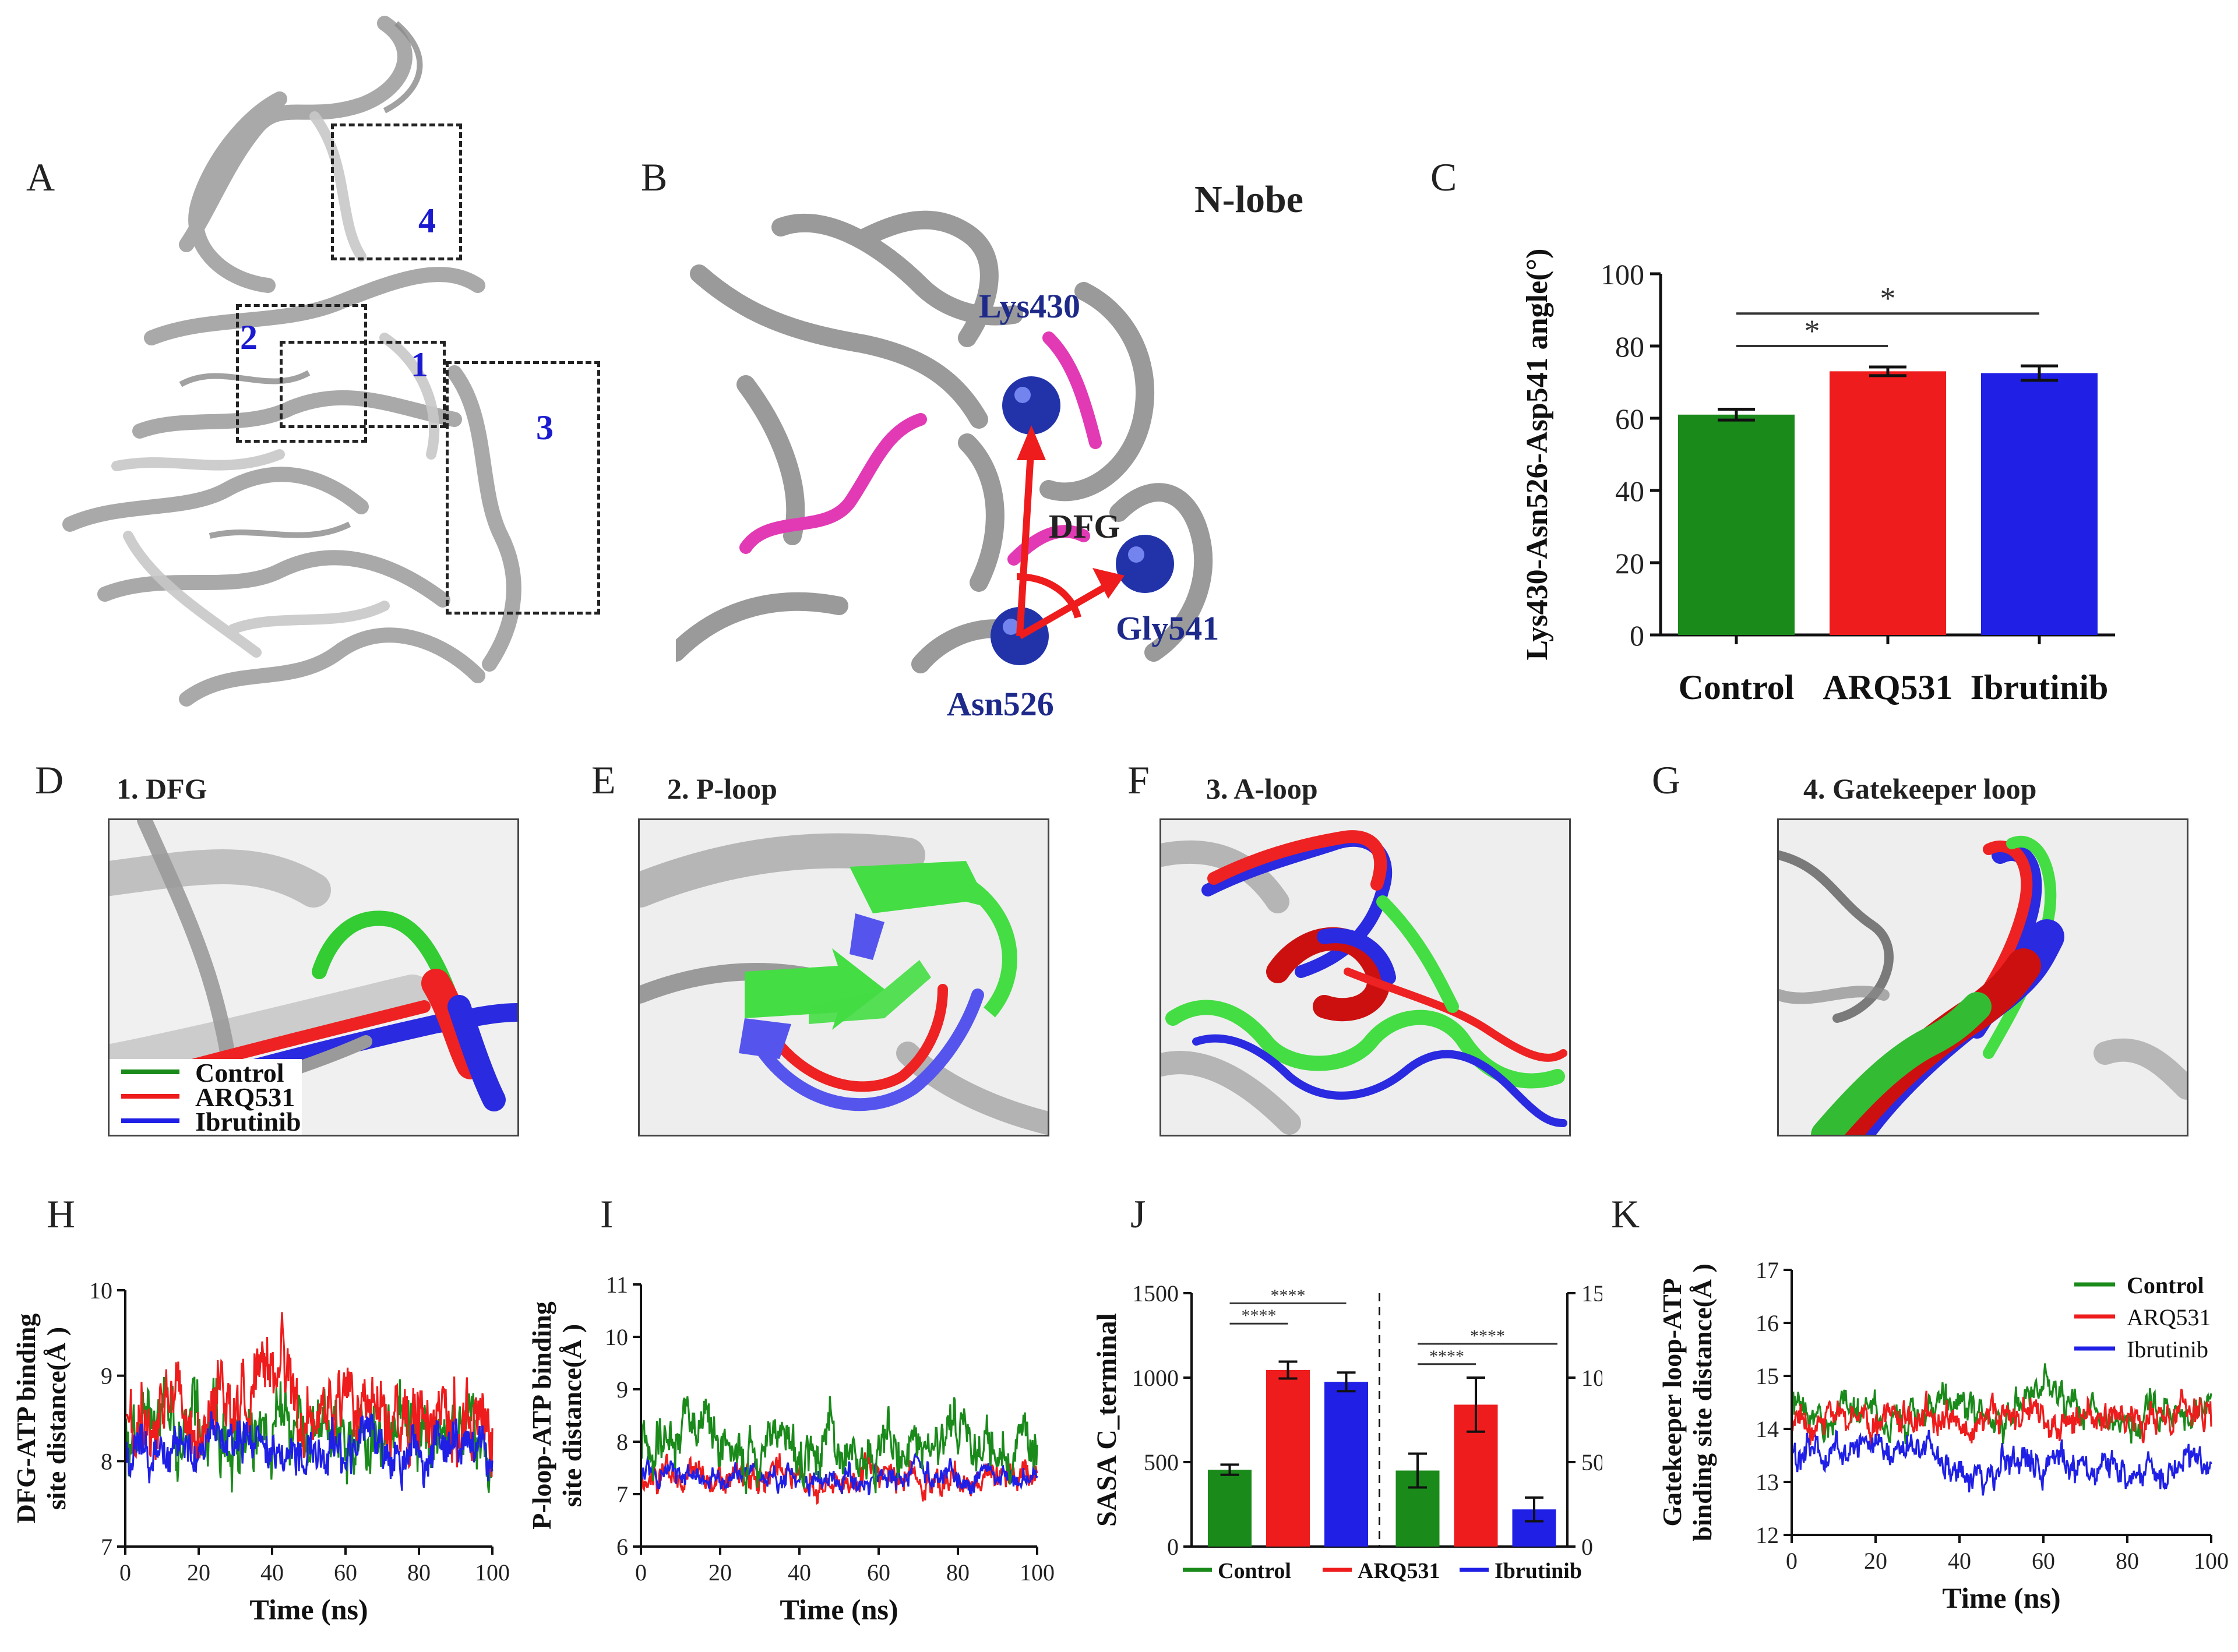 The image size is (2238, 1652). Describe the element at coordinates (1982, 977) in the screenshot. I see `panel-g-image` at that location.